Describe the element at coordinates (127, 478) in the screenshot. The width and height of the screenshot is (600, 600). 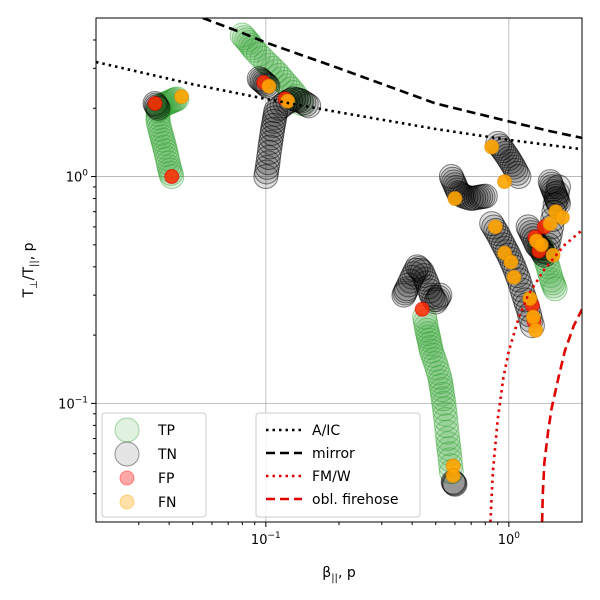
I see `legend-marker-fp` at that location.